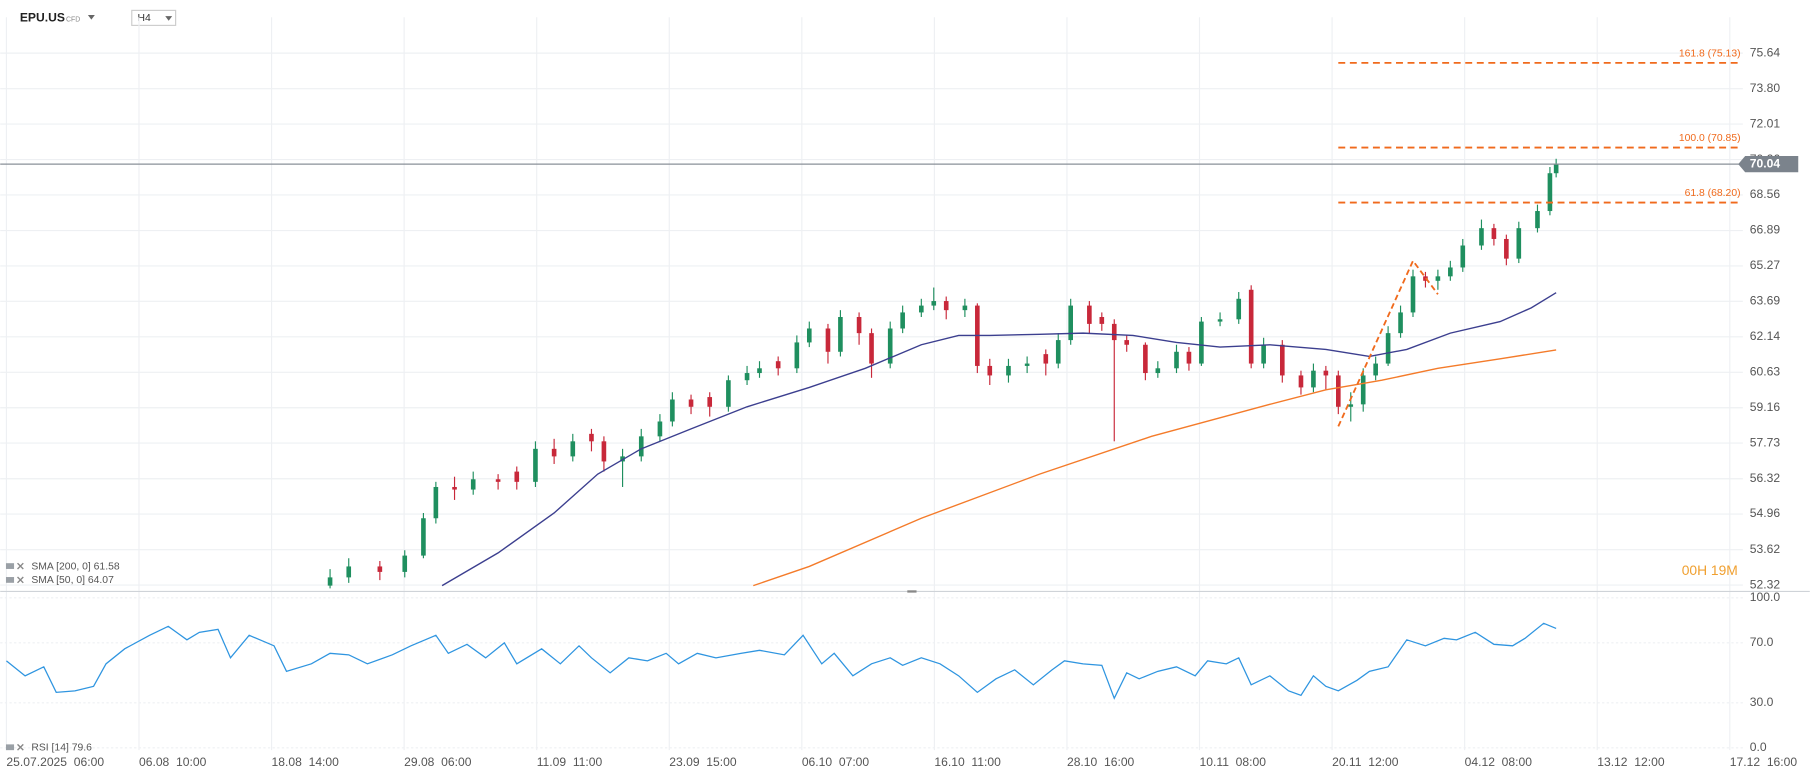 The height and width of the screenshot is (779, 1810). Describe the element at coordinates (438, 762) in the screenshot. I see `x-tick-label: 29.08 06:00` at that location.